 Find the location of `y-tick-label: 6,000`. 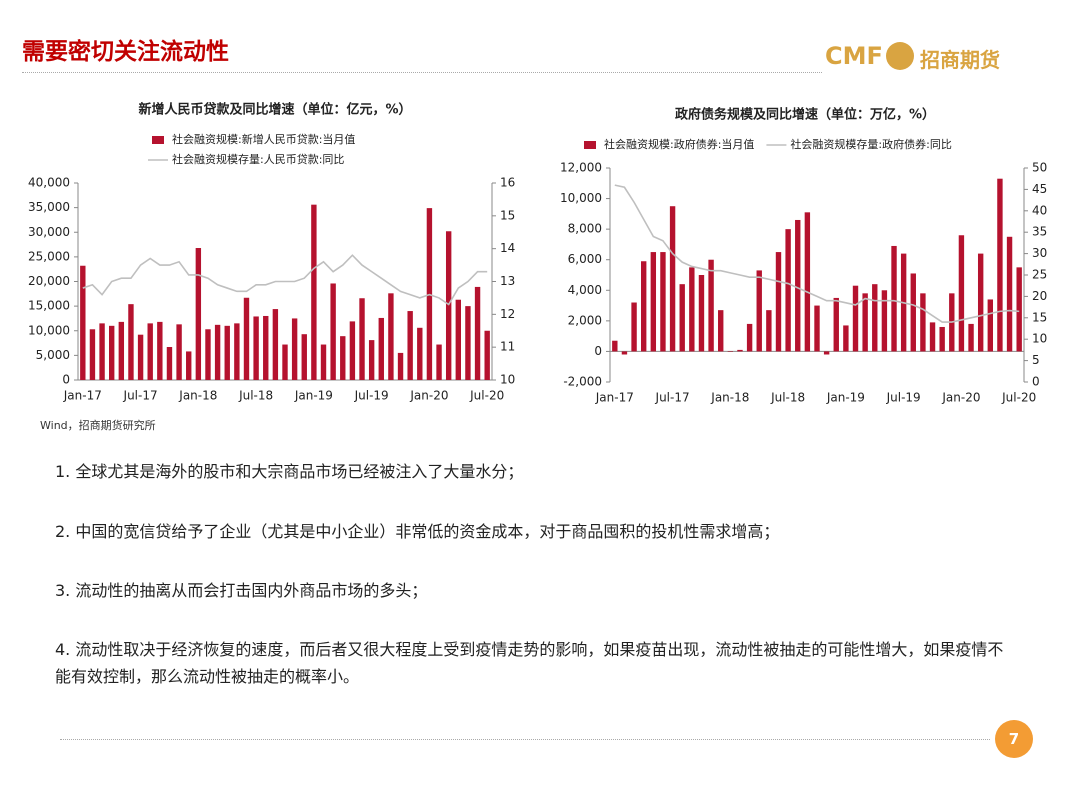

y-tick-label: 6,000 is located at coordinates (585, 259).